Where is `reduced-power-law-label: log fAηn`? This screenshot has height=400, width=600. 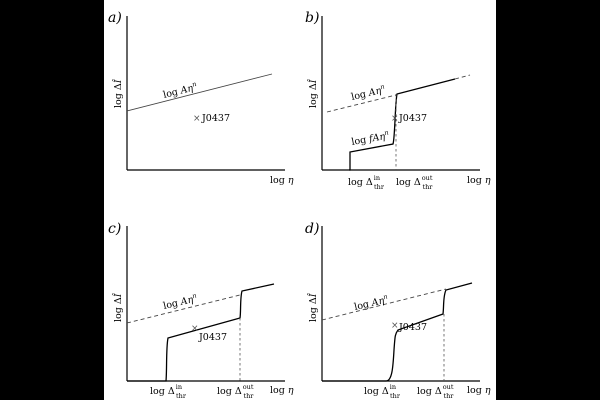
reduced-power-law-label: log fAηn is located at coordinates (370, 138).